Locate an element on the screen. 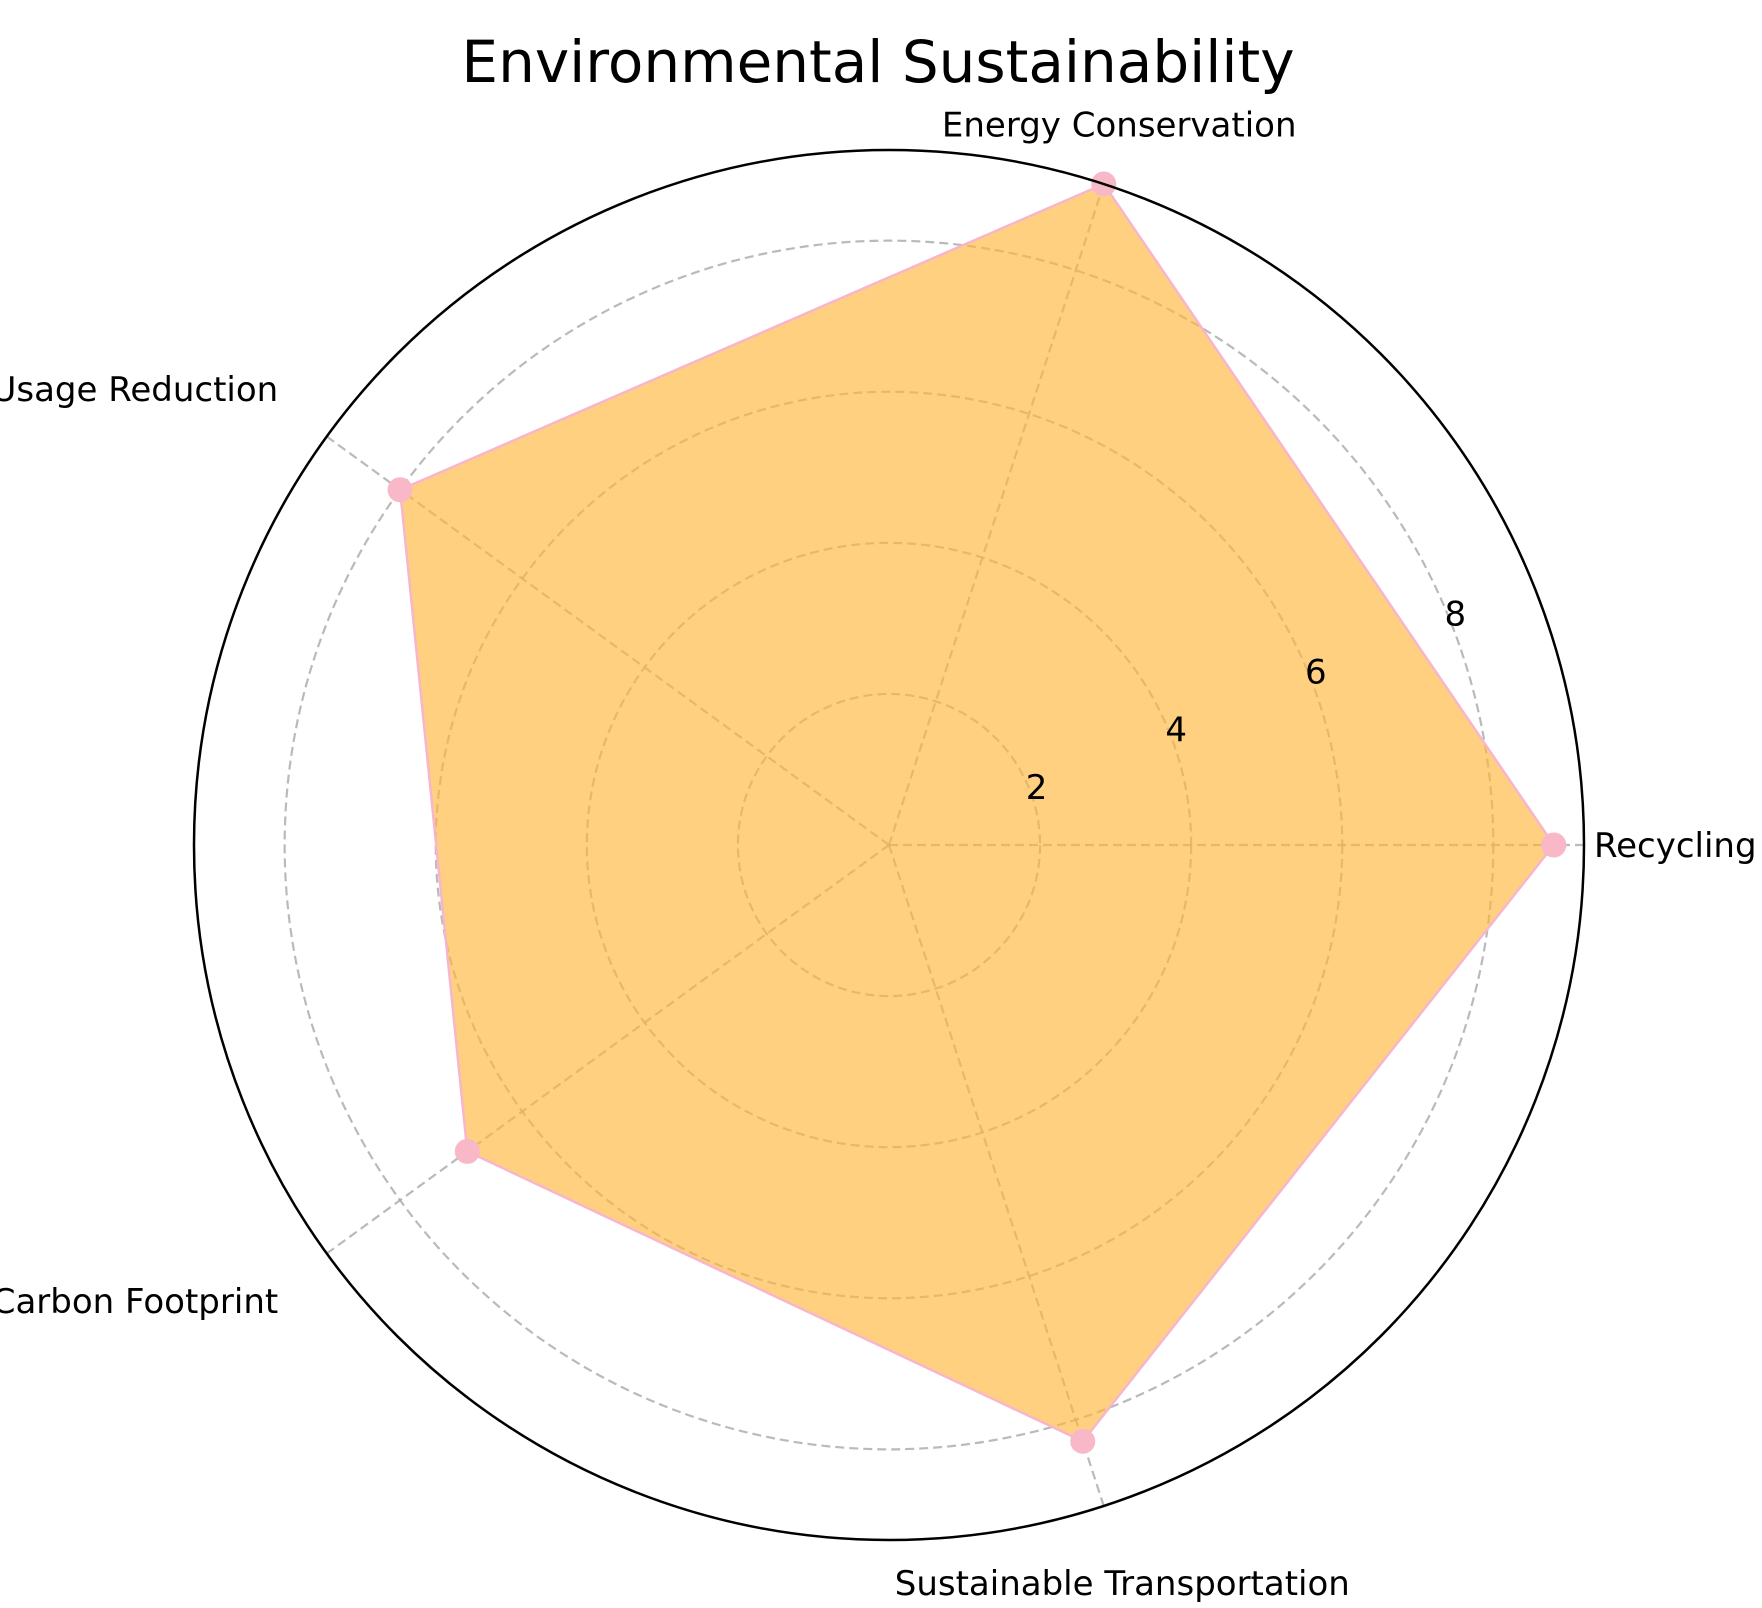 This screenshot has height=1608, width=1762. radial-tick-label-6: 6 is located at coordinates (1316, 673).